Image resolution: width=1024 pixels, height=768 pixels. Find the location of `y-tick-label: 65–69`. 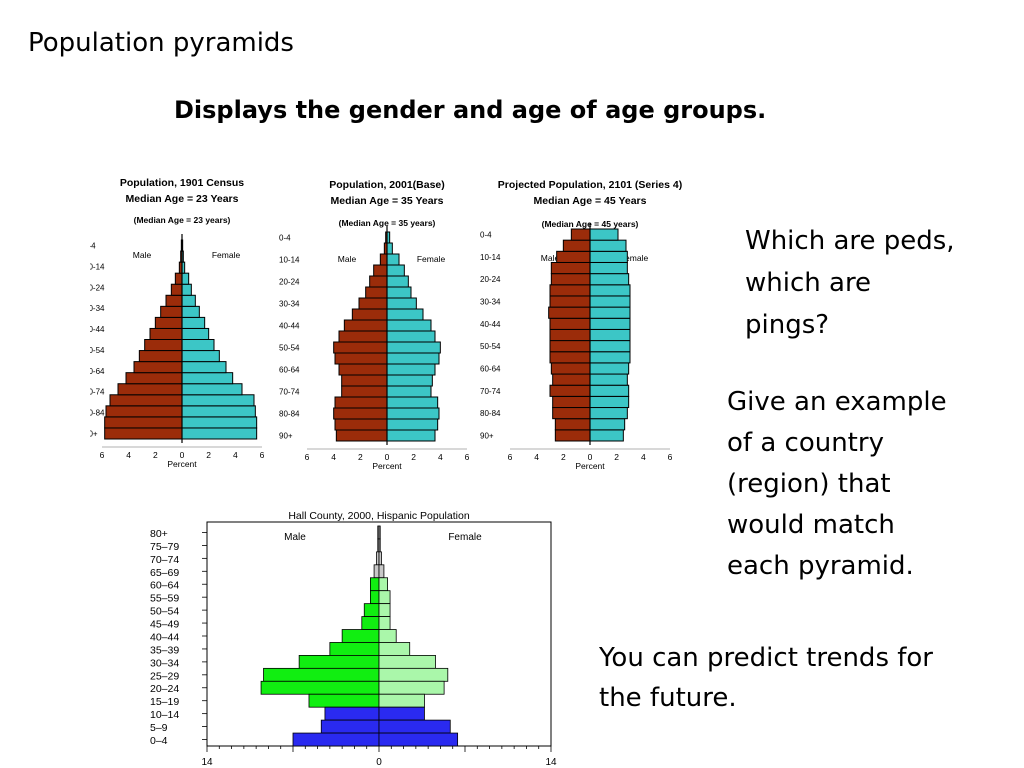

y-tick-label: 65–69 is located at coordinates (164, 573).